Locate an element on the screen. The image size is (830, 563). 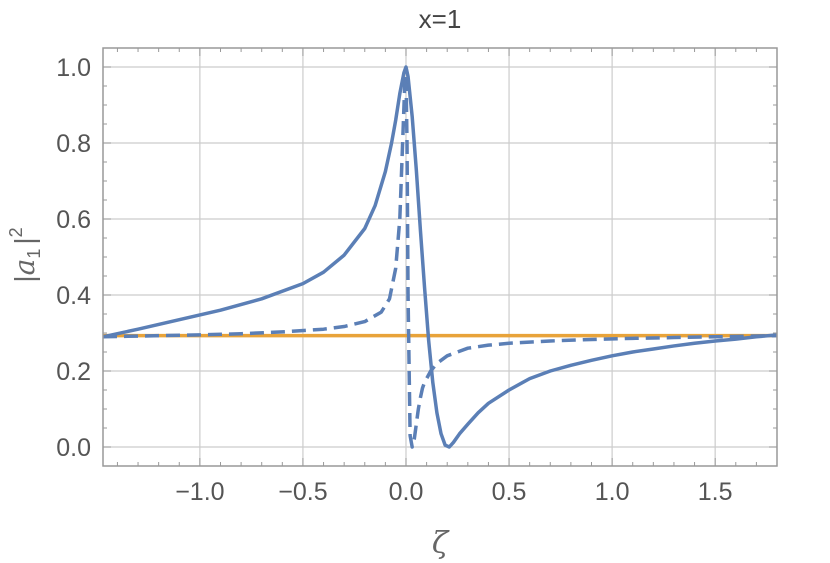
y-tick-label: 0.4 is located at coordinates (73, 296).